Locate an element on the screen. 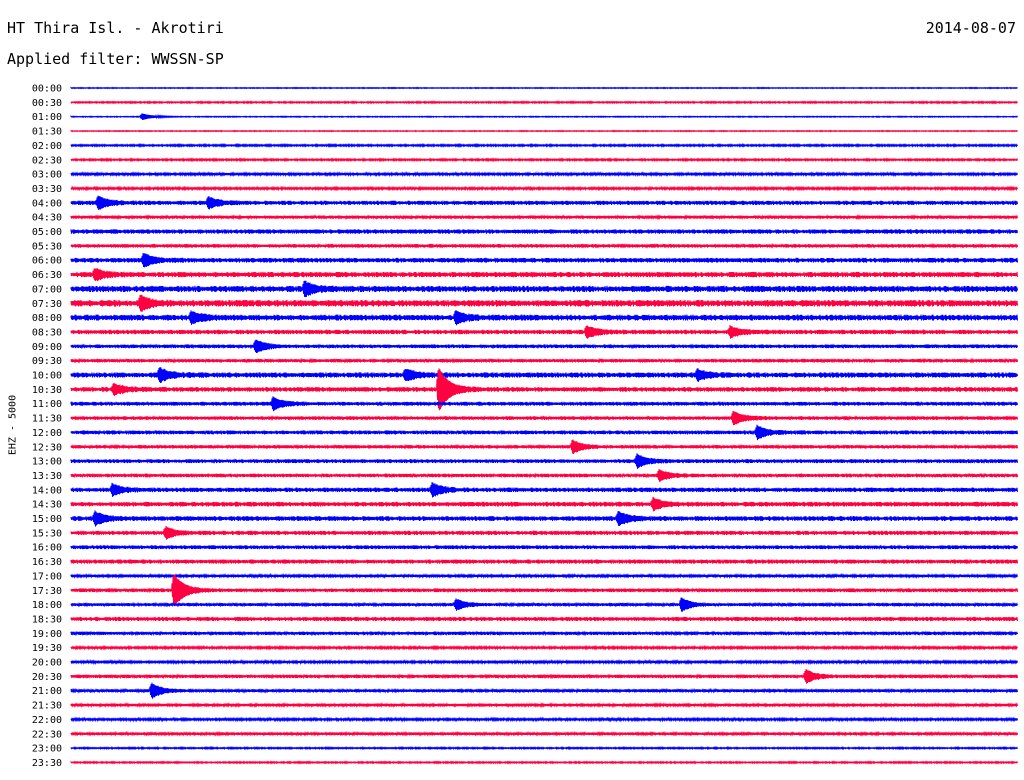 This screenshot has width=1024, height=780. row-time-label: 16:00 is located at coordinates (47, 548).